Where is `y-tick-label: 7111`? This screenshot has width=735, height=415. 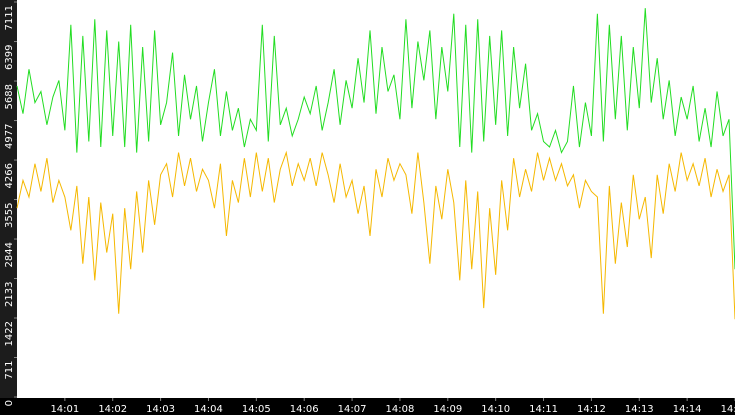 y-tick-label: 7111 is located at coordinates (9, 17).